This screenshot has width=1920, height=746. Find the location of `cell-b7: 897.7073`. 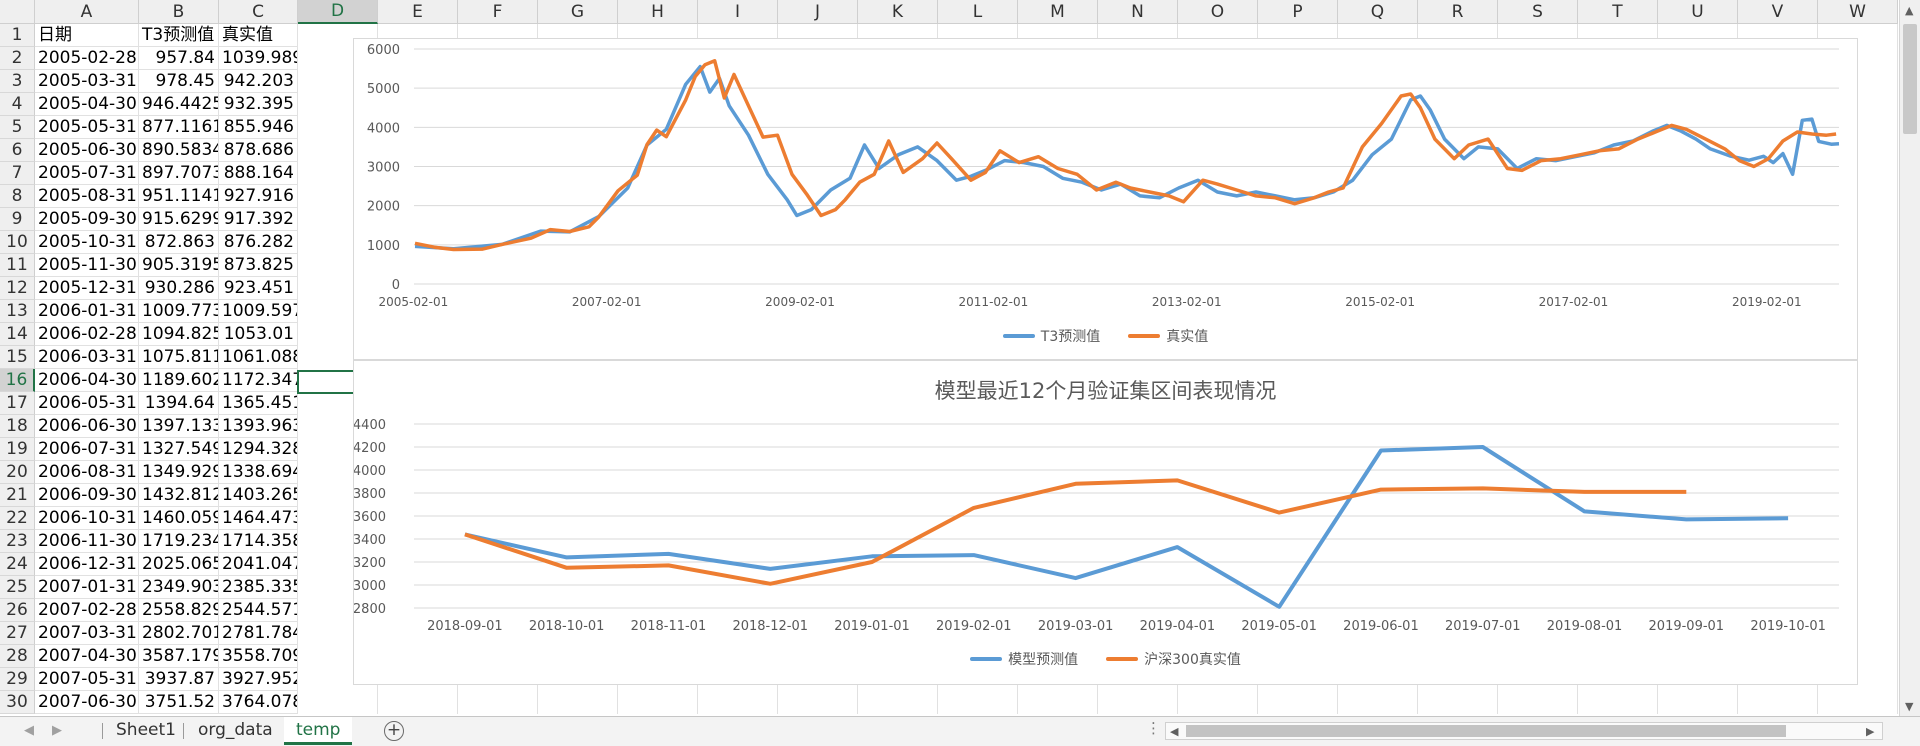

cell-b7: 897.7073 is located at coordinates (179, 173).